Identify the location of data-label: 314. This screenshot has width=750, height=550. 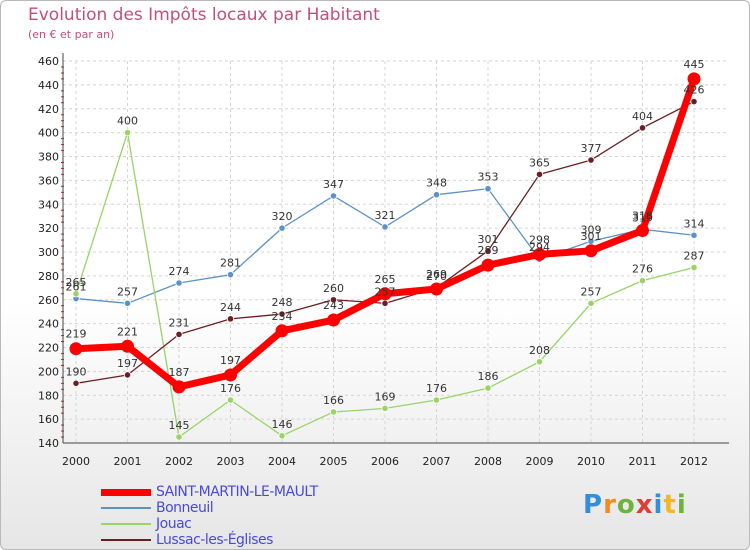
(694, 223).